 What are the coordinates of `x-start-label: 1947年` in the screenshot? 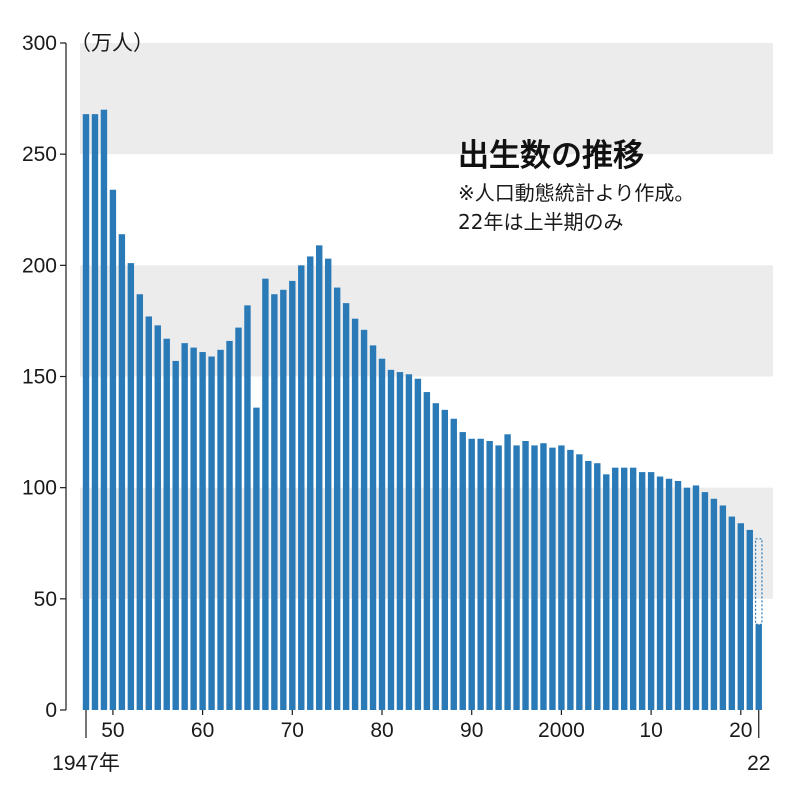 It's located at (86, 763).